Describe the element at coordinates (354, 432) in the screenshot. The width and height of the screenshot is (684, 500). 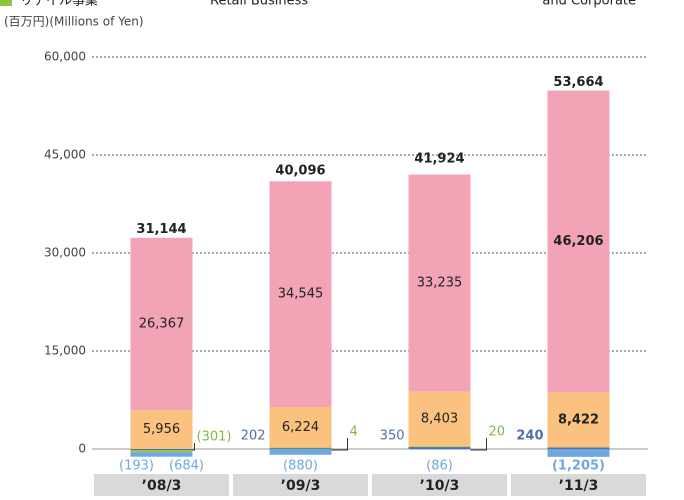
I see `data-label: 4` at that location.